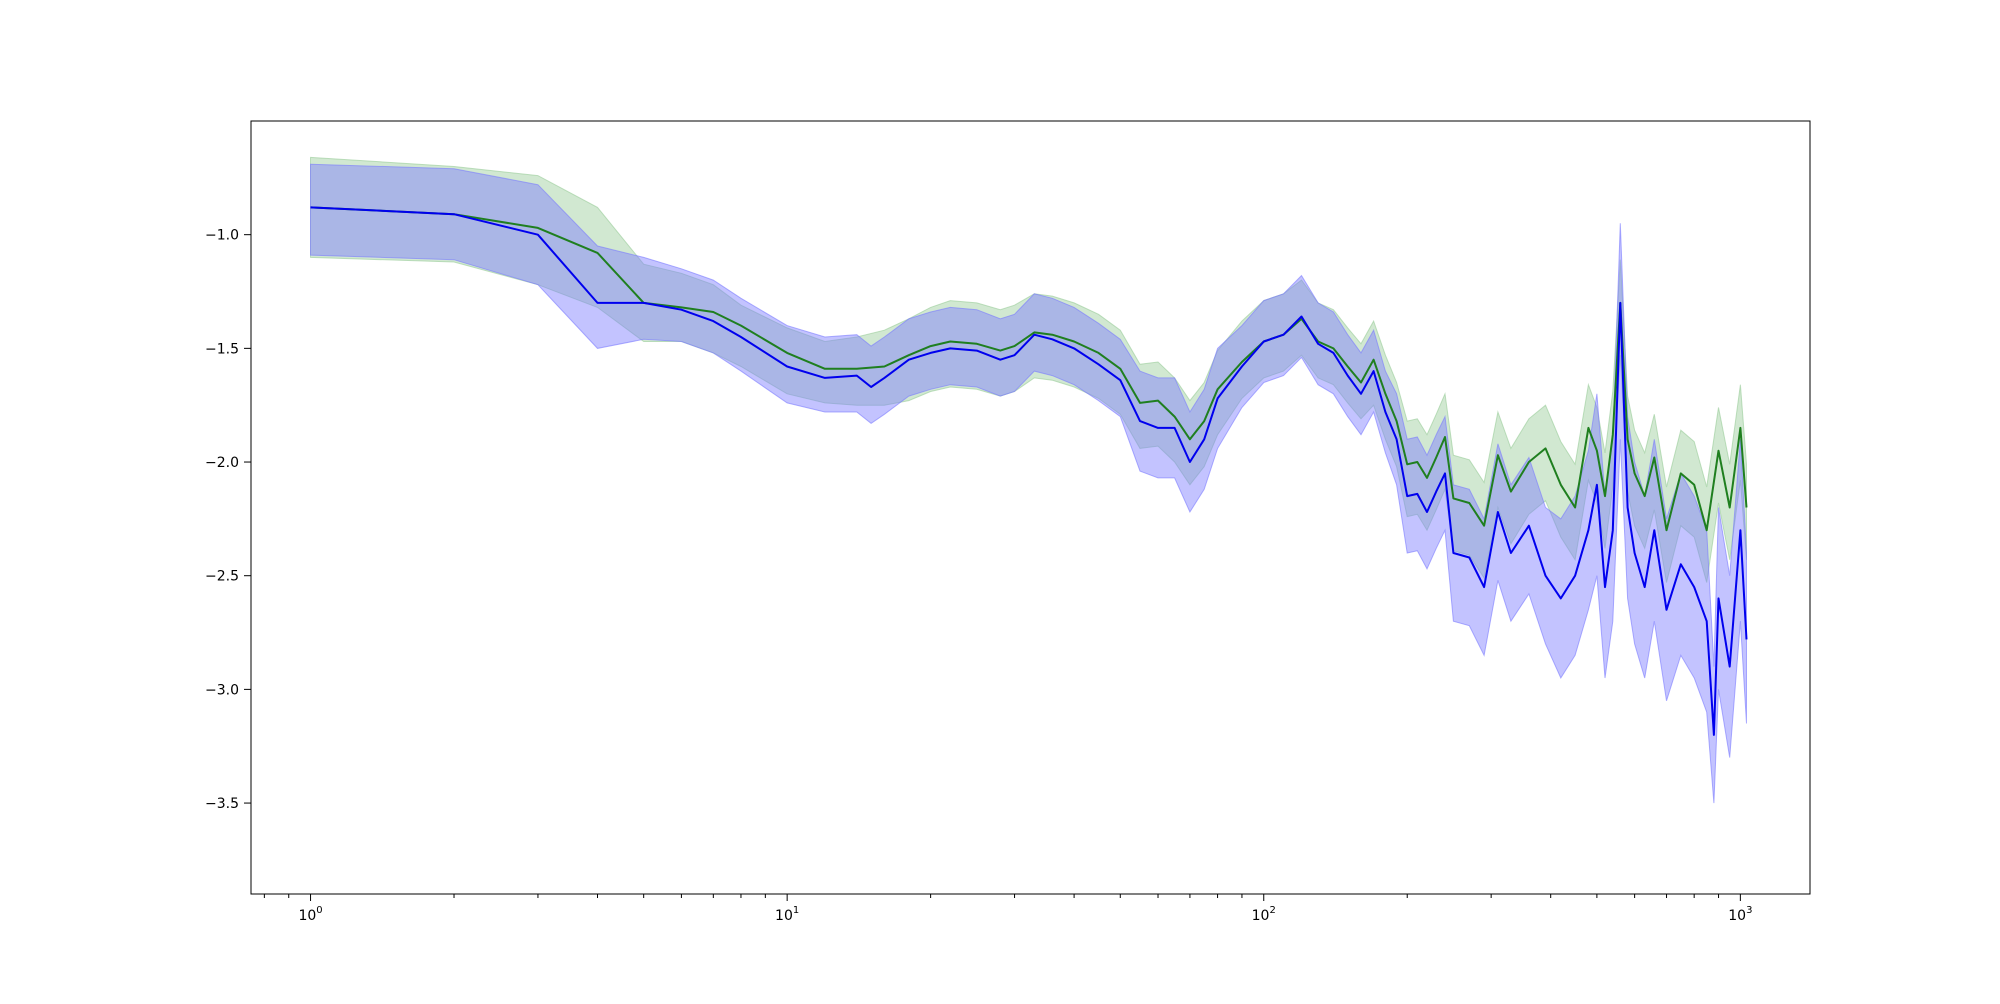  I want to click on y-tick-label: −2.5, so click(222, 577).